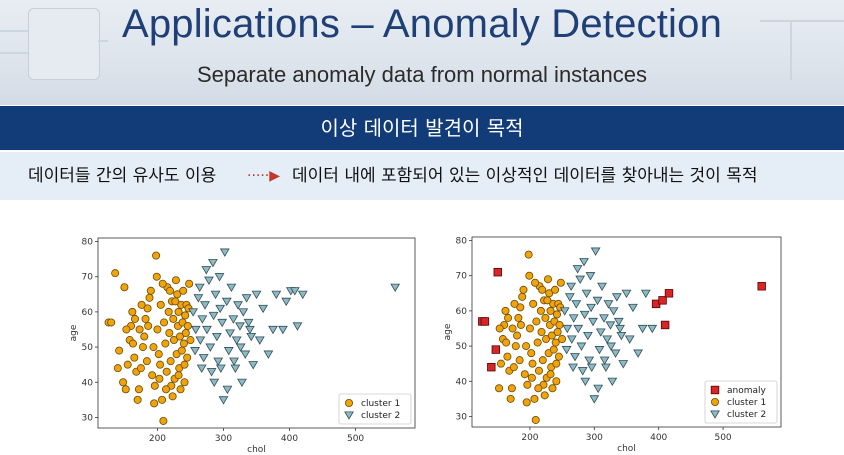 This screenshot has width=844, height=455. I want to click on series-anomaly, so click(622, 319).